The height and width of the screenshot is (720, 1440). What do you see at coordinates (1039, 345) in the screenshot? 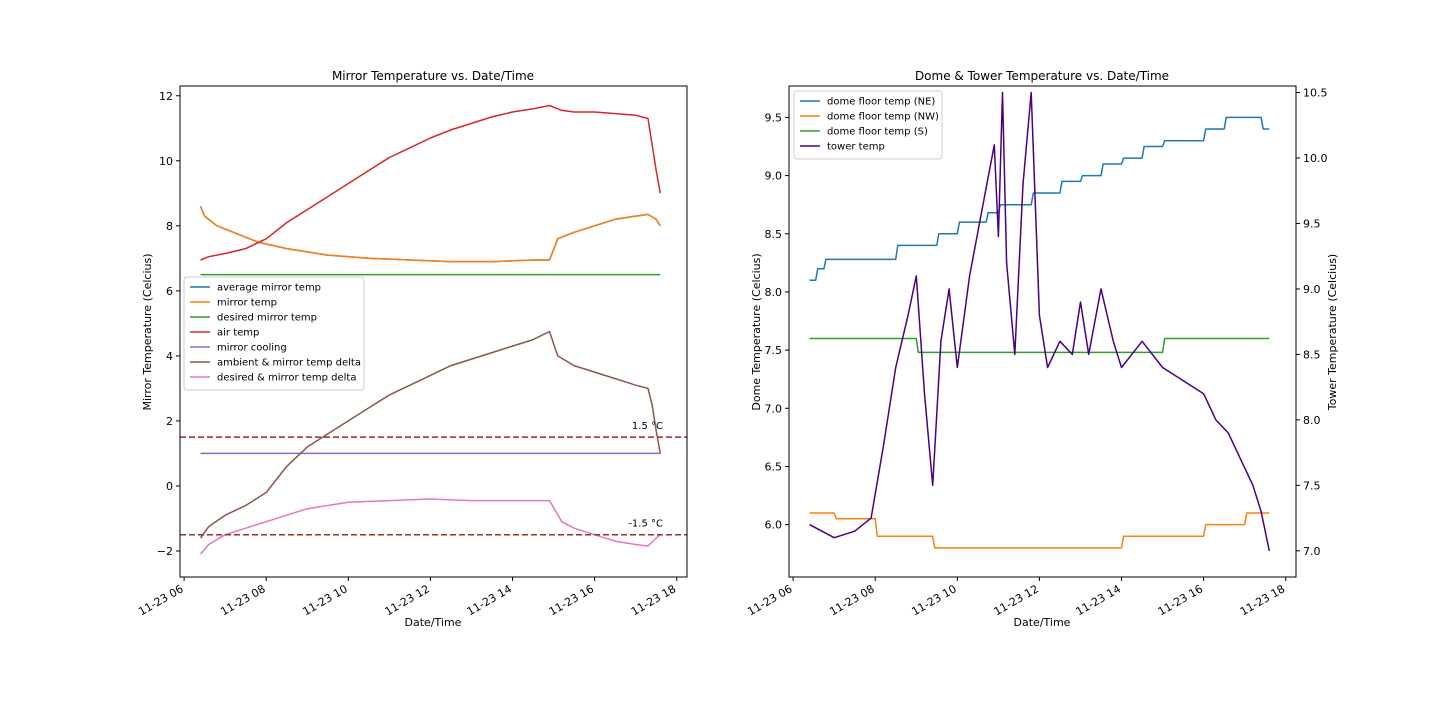
I see `series-line-dome-floor-temp-s` at bounding box center [1039, 345].